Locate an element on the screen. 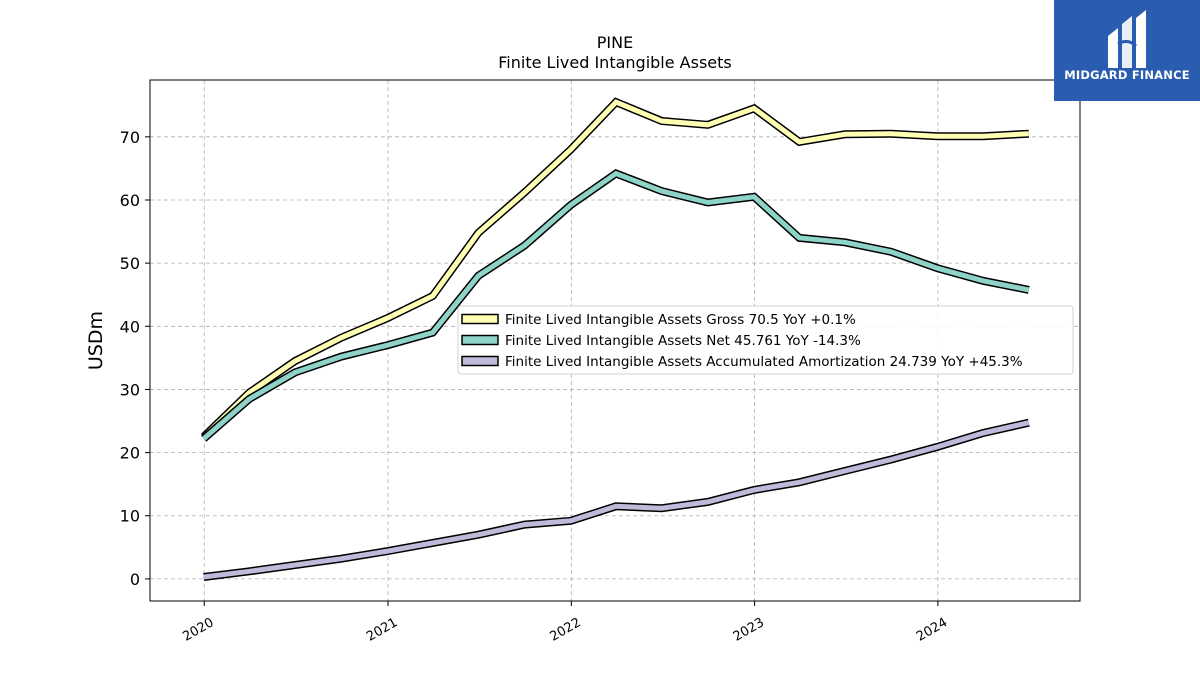 The height and width of the screenshot is (675, 1200). logo-text: MIDGARD FINANCE is located at coordinates (1127, 75).